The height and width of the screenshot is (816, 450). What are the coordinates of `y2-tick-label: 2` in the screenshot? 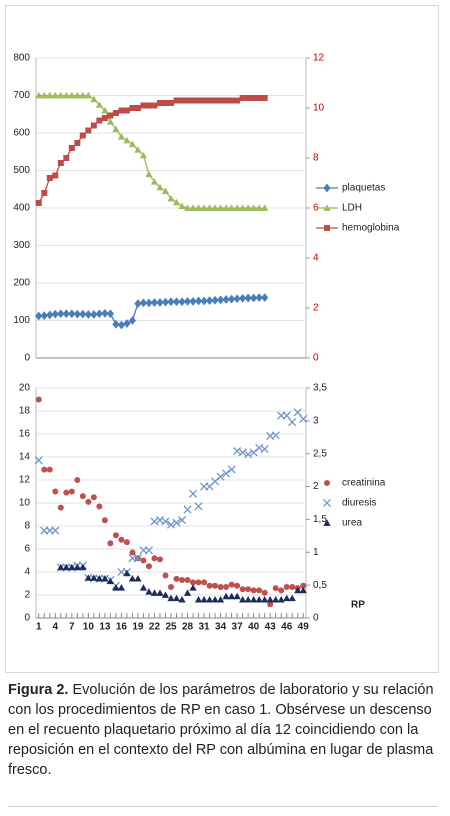 It's located at (316, 486).